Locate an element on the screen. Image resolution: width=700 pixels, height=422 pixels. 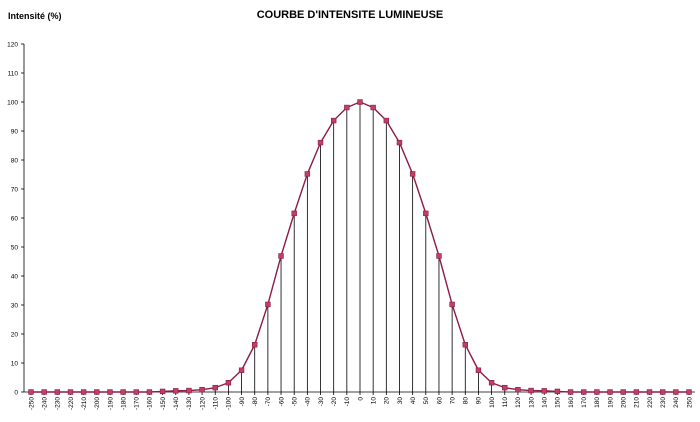
x-tick-label: -30 is located at coordinates (321, 402).